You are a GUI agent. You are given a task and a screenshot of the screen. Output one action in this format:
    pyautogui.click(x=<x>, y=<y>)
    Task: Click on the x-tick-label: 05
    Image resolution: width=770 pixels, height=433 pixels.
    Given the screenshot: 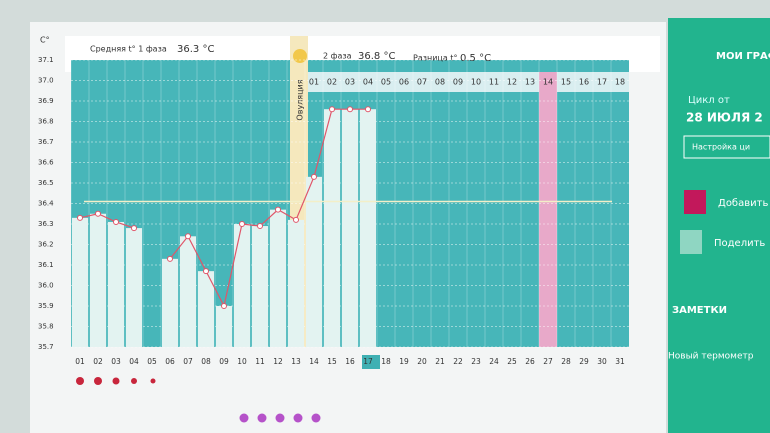 What is the action you would take?
    pyautogui.click(x=152, y=361)
    